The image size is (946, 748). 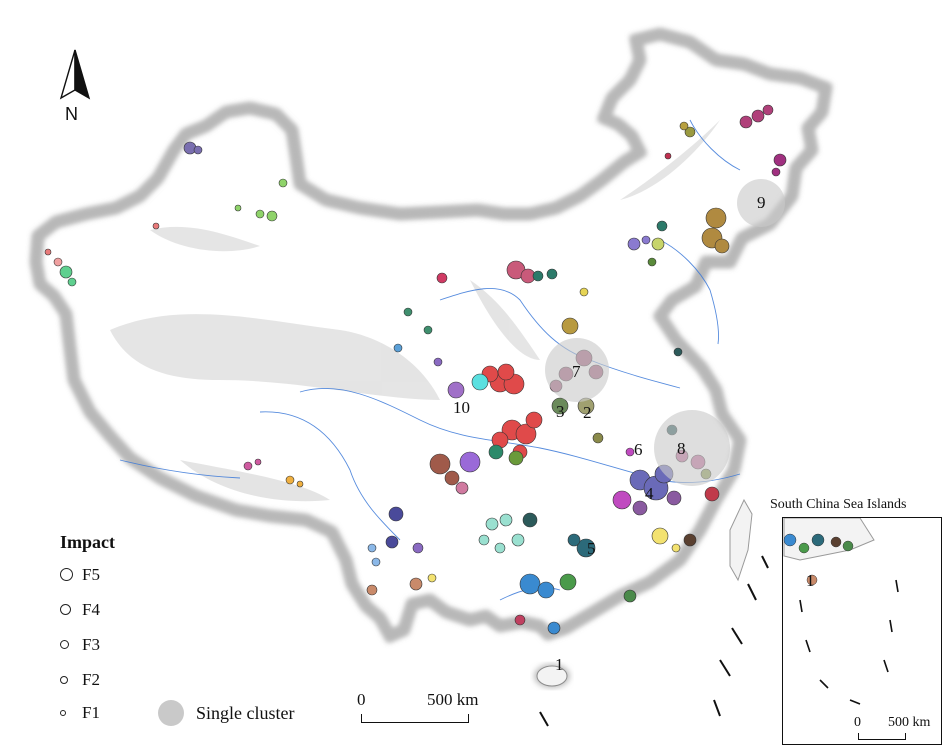 What do you see at coordinates (91, 609) in the screenshot?
I see `legend-label: F4` at bounding box center [91, 609].